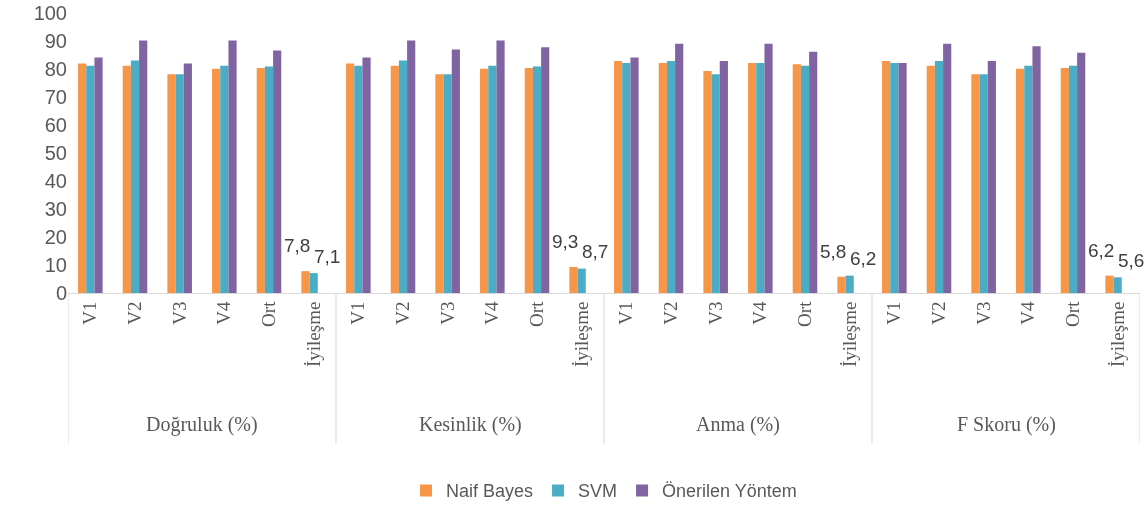 The image size is (1148, 517). What do you see at coordinates (55, 265) in the screenshot?
I see `y-tick-label: 10` at bounding box center [55, 265].